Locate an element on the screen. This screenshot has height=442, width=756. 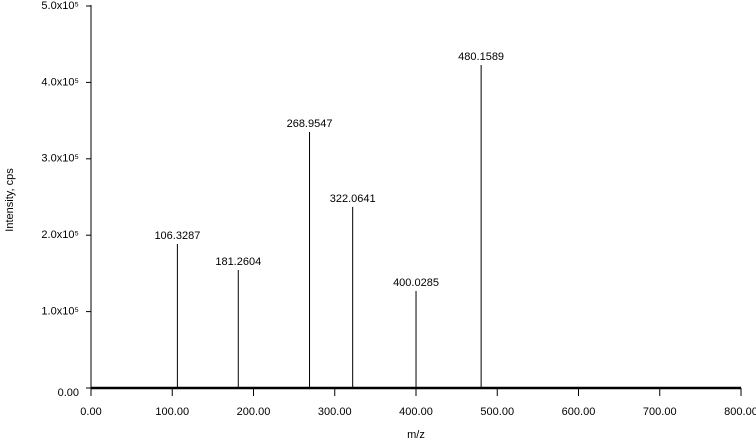
y-axis-title: Intensity, cps is located at coordinates (10, 200).